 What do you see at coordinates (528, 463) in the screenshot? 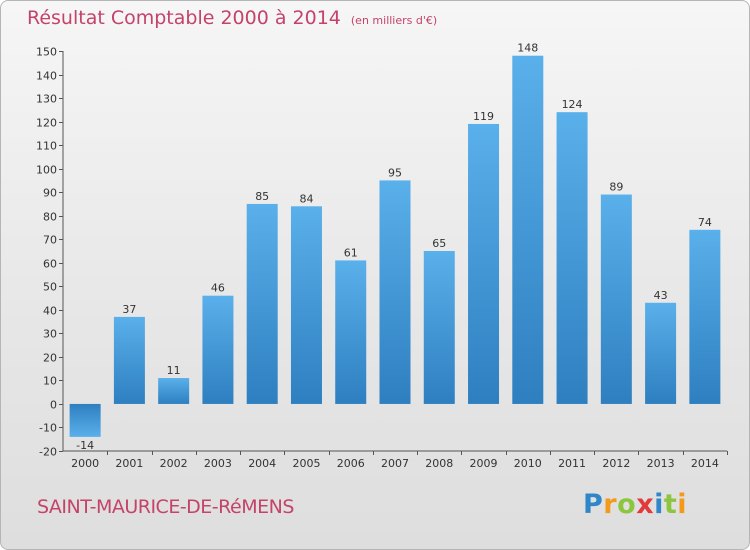
I see `x-tick-label: 2010` at bounding box center [528, 463].